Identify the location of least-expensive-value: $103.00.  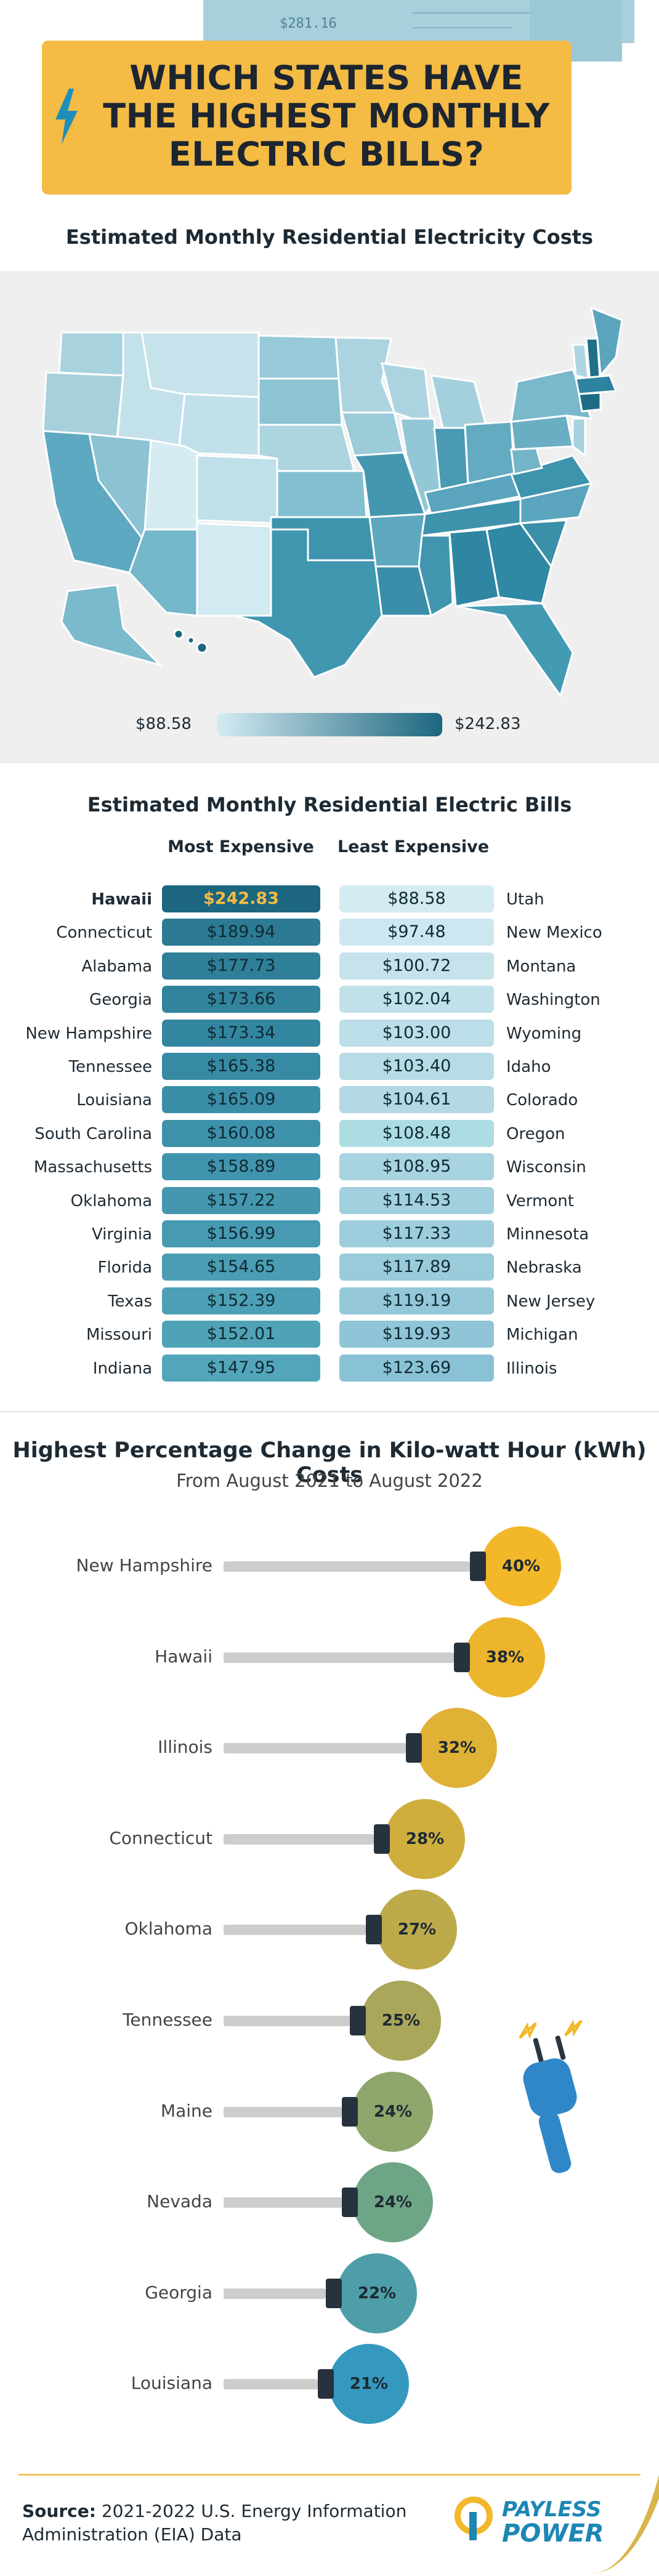
(416, 1033).